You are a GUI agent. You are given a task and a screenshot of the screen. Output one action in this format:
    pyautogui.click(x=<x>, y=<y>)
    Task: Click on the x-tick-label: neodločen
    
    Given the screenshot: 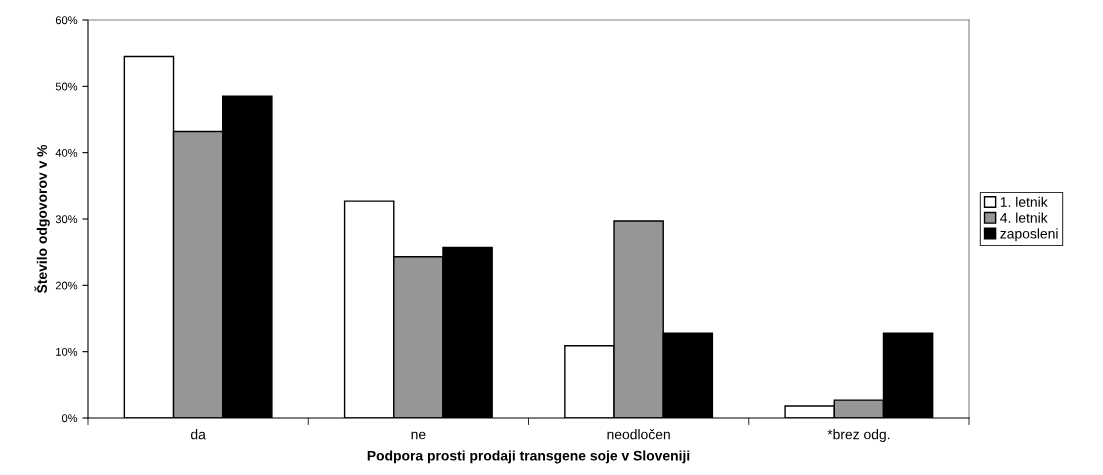 What is the action you would take?
    pyautogui.click(x=638, y=434)
    